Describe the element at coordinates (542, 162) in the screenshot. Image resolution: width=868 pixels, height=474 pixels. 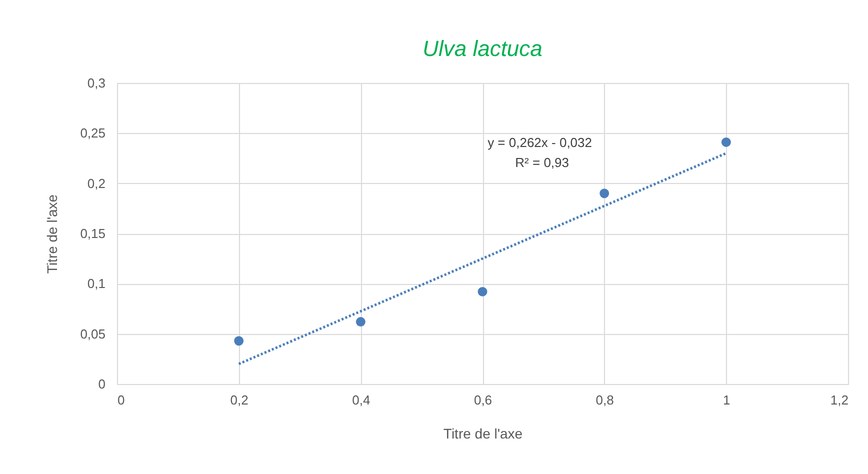
I see `annotation: R² = 0,93` at that location.